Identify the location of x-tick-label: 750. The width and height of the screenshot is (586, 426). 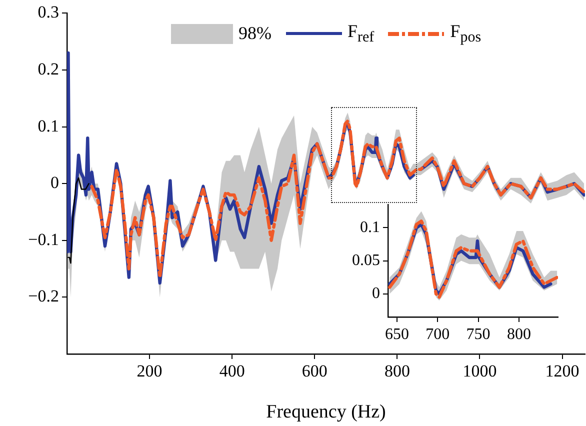
(478, 334).